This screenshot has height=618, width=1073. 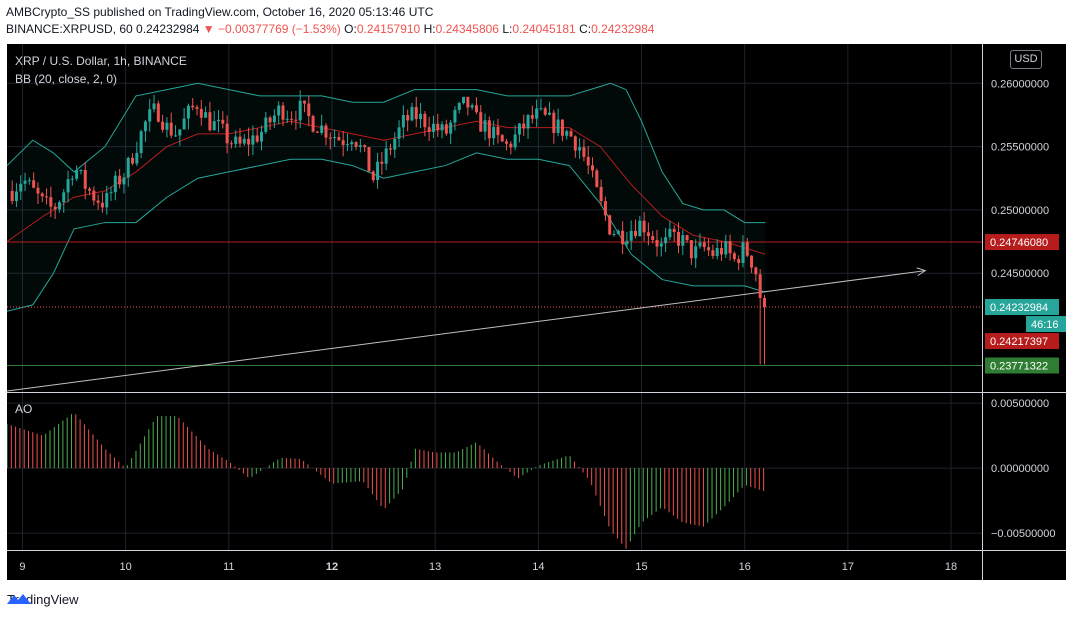 I want to click on ao-tick-label: 0.00500000, so click(x=1020, y=404).